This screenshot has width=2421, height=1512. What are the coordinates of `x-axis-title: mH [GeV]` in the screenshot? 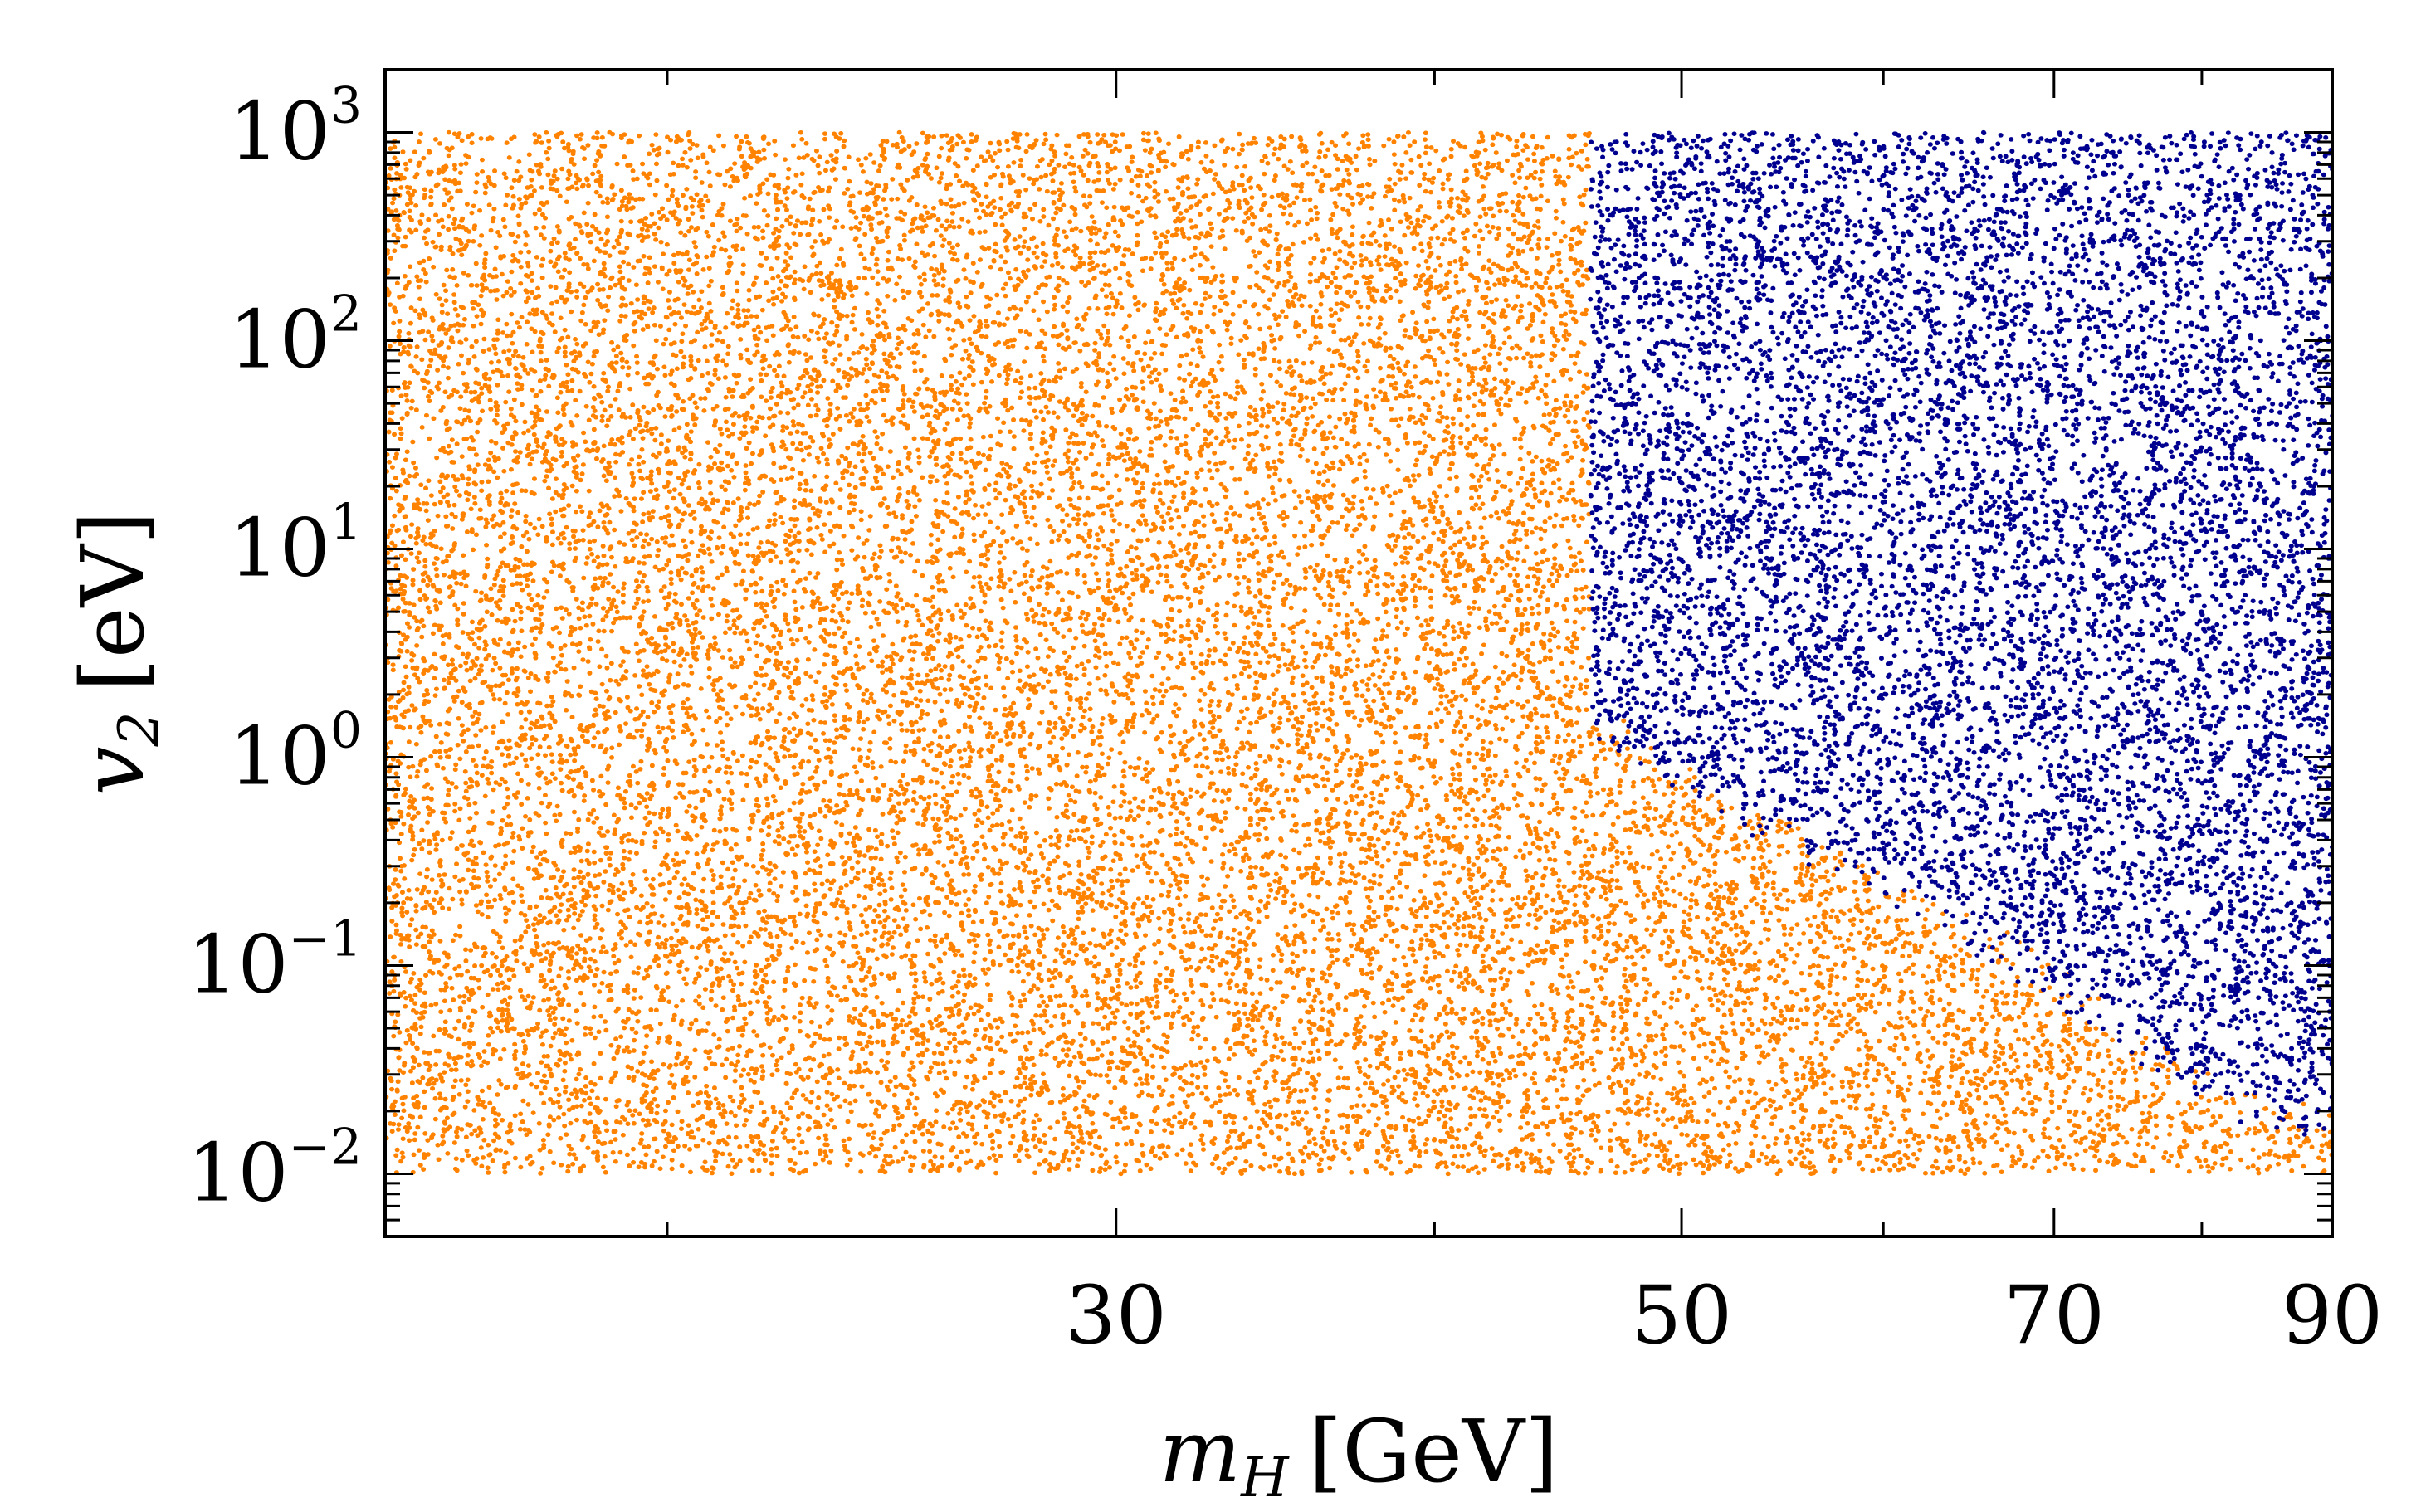 It's located at (1358, 1455).